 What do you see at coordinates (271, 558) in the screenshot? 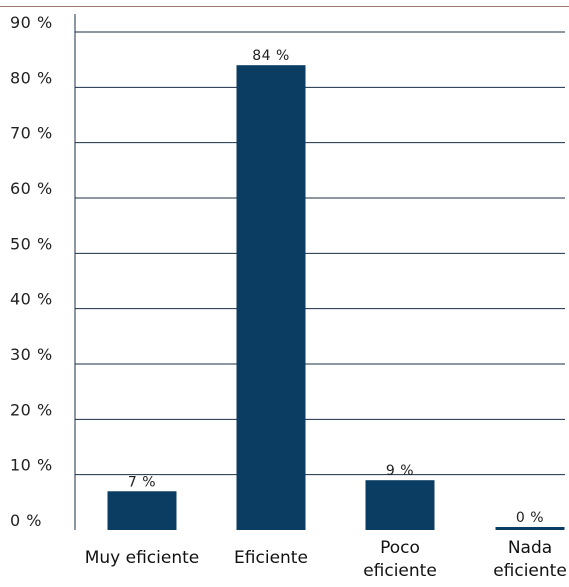
I see `category-label: Eficiente` at bounding box center [271, 558].